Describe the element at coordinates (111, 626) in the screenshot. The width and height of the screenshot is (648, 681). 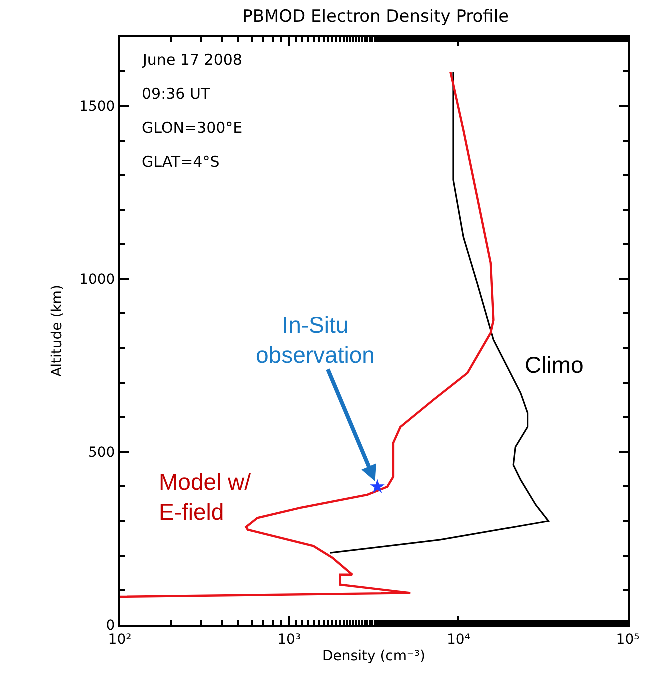
I see `y-tick-label: 0` at that location.